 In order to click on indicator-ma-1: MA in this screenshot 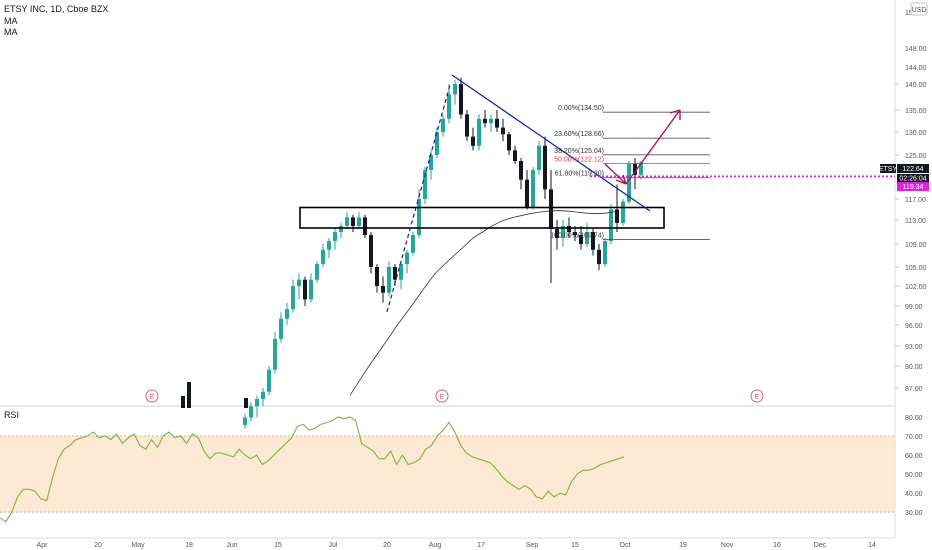, I will do `click(11, 21)`.